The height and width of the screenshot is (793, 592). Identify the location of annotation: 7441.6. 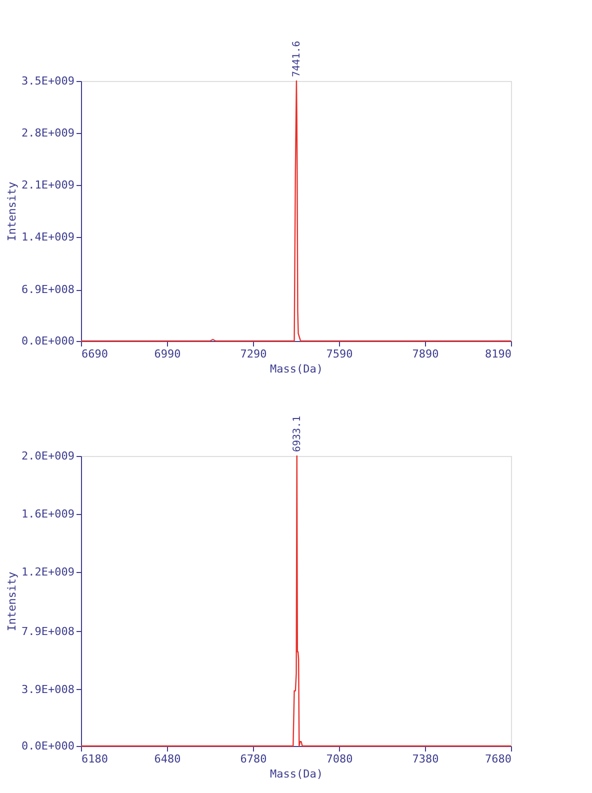
(296, 58).